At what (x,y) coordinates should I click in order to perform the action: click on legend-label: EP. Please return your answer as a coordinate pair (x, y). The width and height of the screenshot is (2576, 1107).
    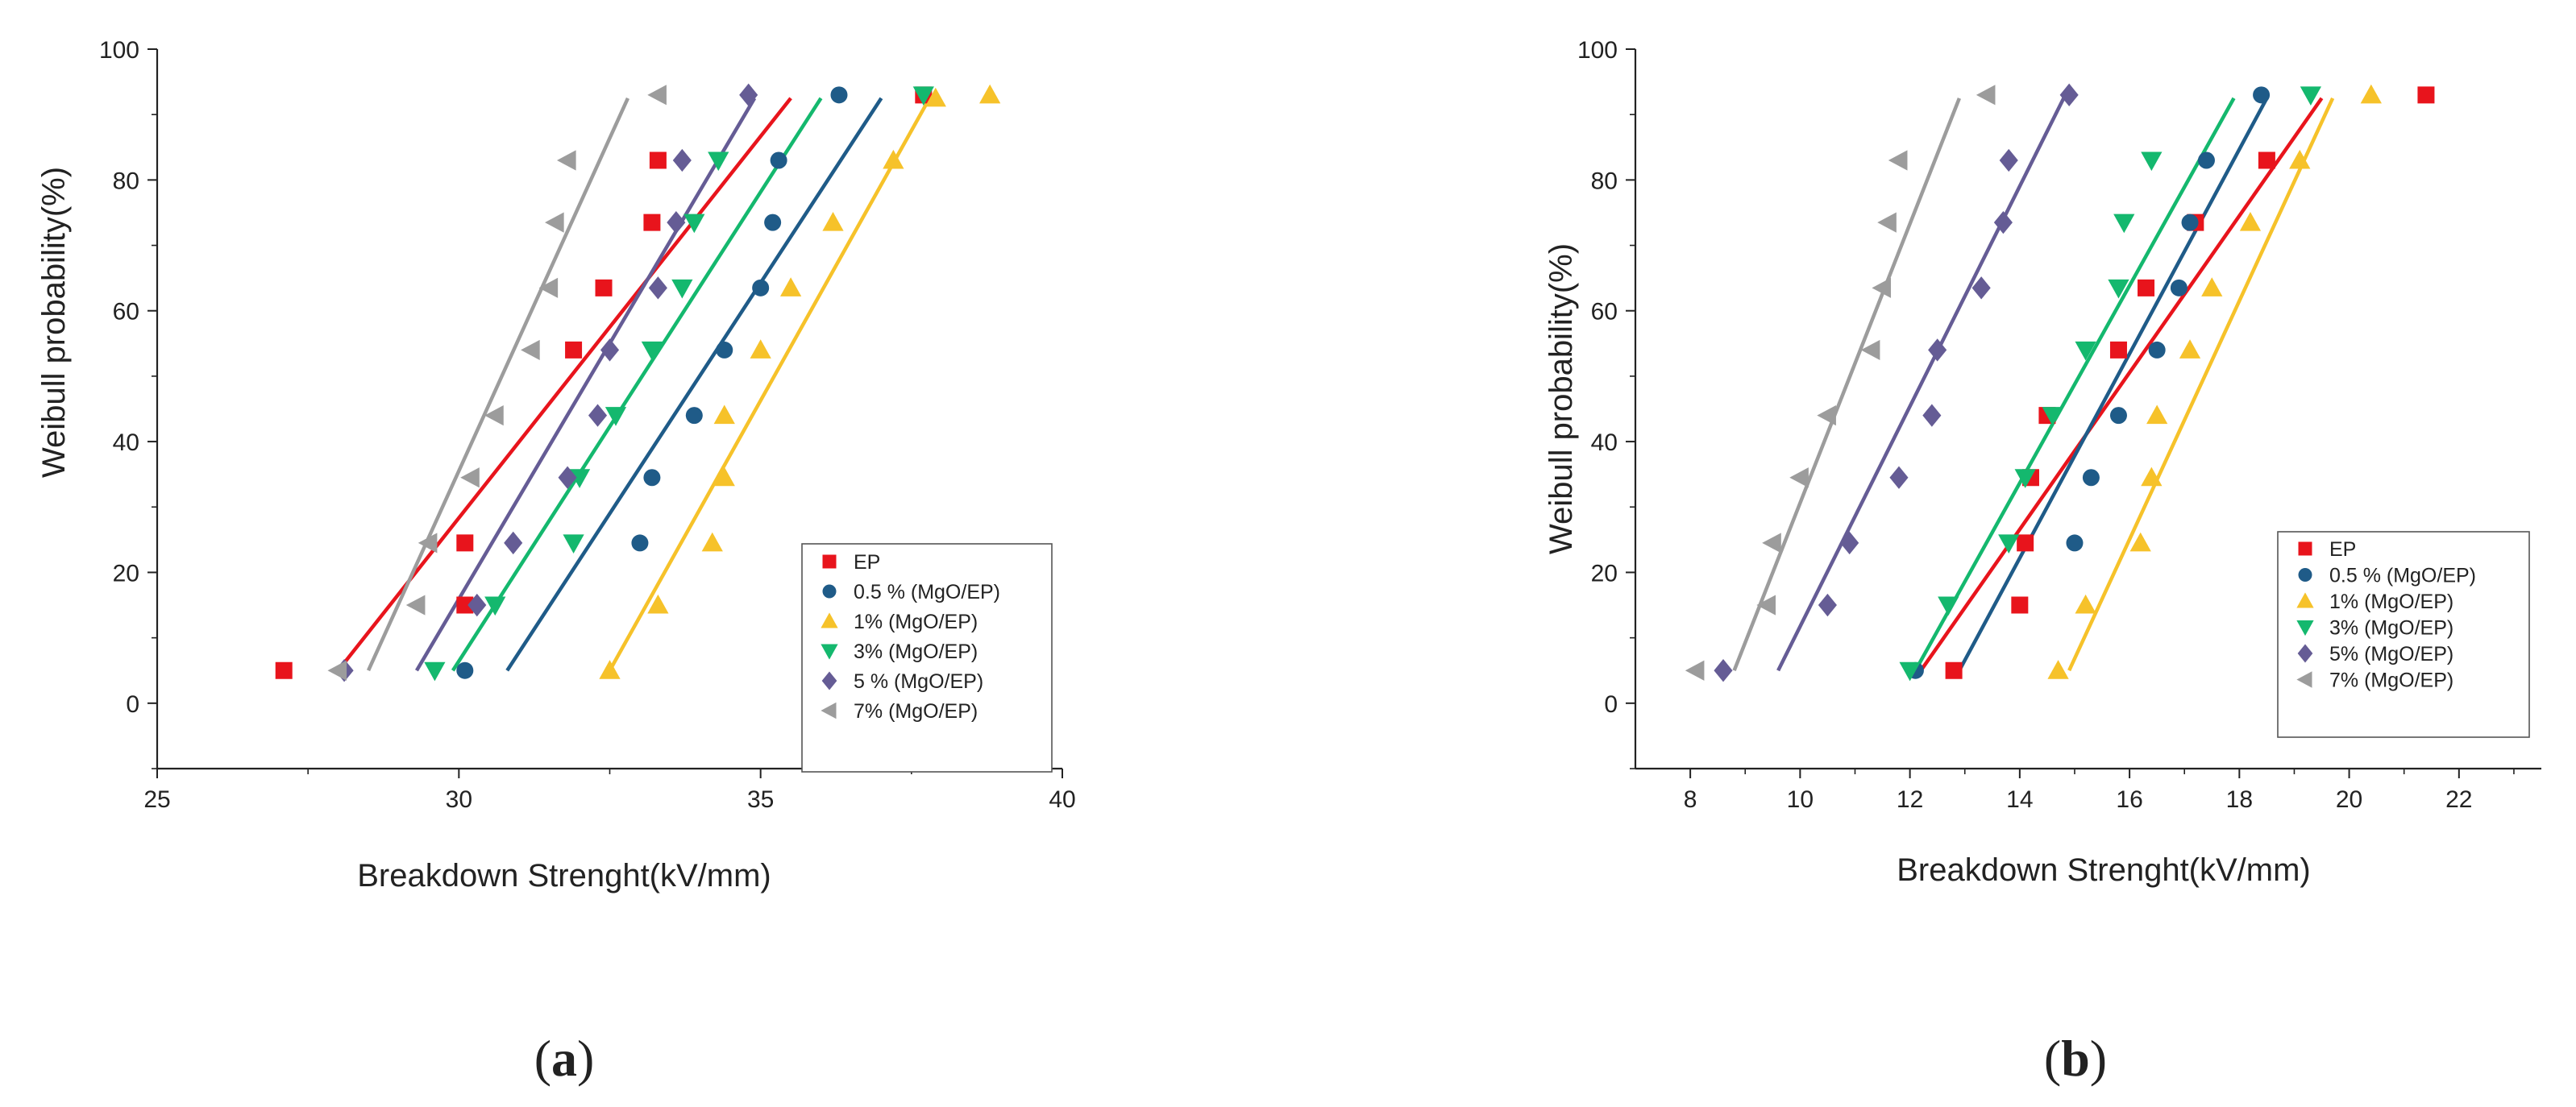
    Looking at the image, I should click on (2342, 549).